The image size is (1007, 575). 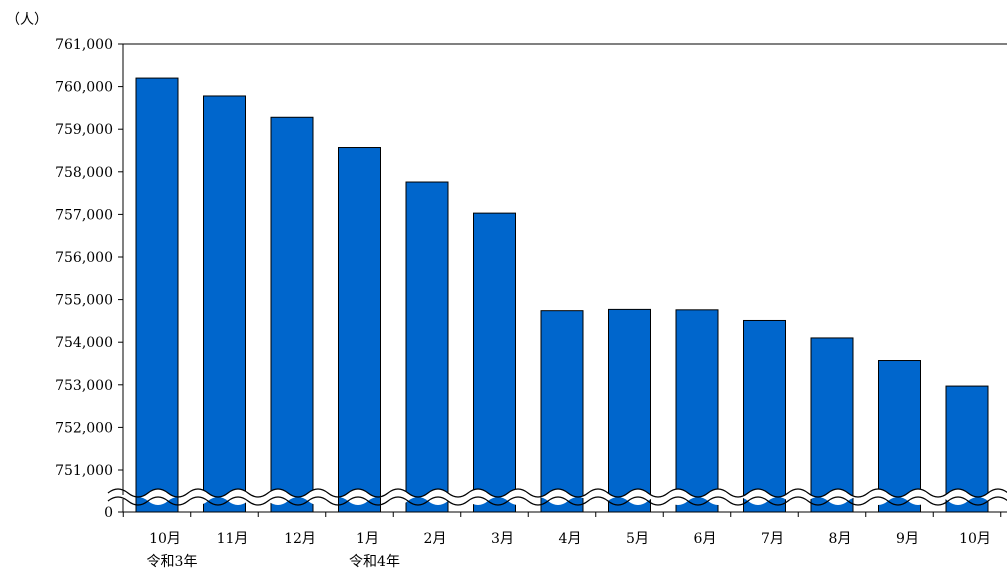 What do you see at coordinates (374, 562) in the screenshot?
I see `year-label: 令和4年` at bounding box center [374, 562].